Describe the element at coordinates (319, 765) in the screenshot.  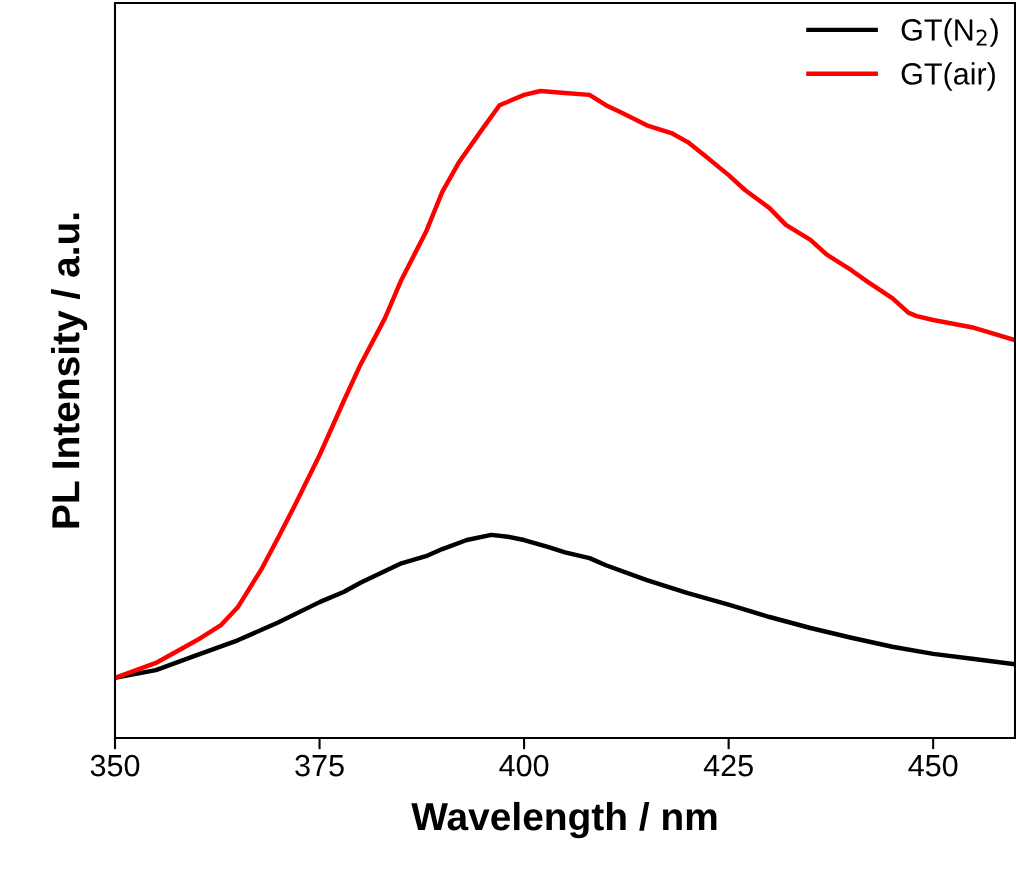
I see `x-tick-label: 375` at that location.